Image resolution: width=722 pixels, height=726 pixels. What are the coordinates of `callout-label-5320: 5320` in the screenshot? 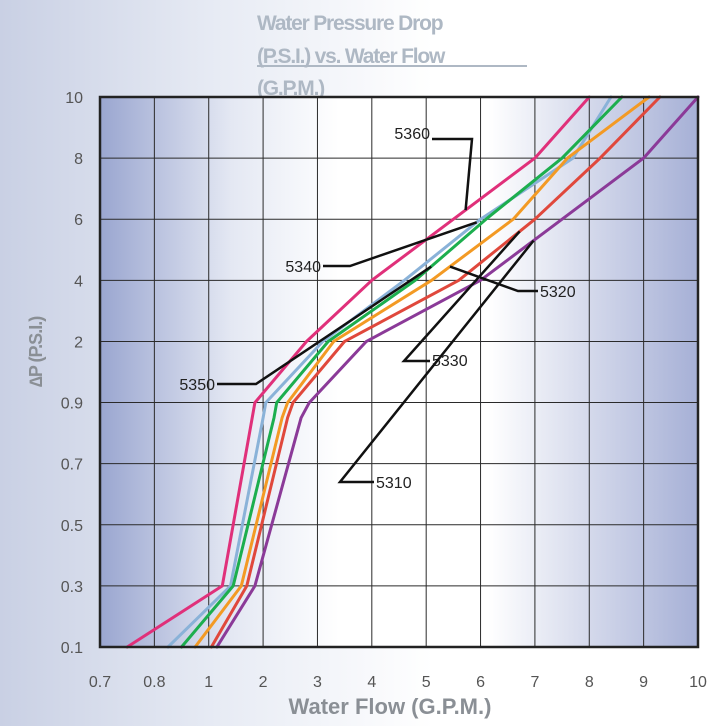 It's located at (558, 292).